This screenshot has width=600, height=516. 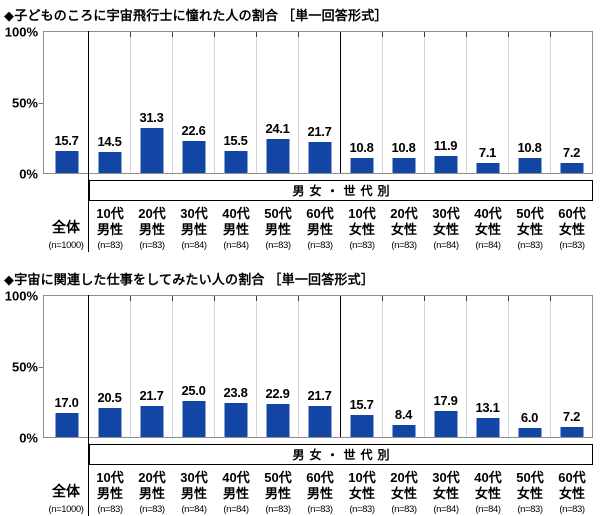 What do you see at coordinates (362, 485) in the screenshot?
I see `category-label-10代女性: 10代 女性` at bounding box center [362, 485].